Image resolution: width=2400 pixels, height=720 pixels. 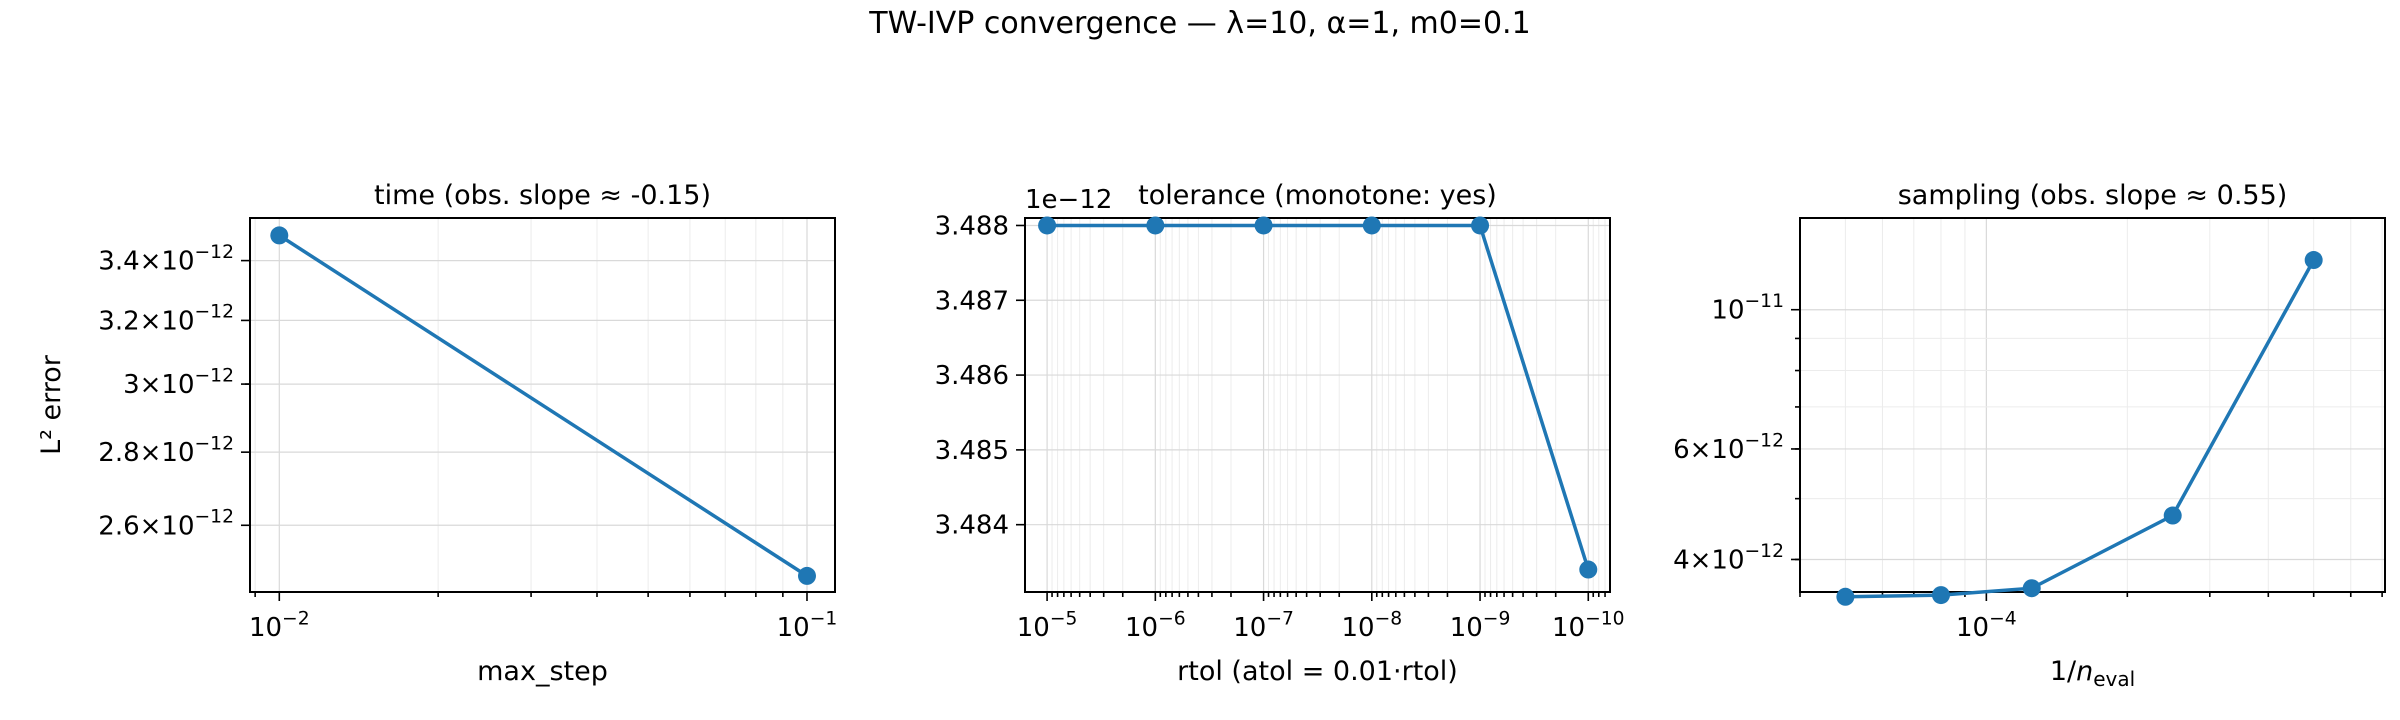 What do you see at coordinates (1371, 625) in the screenshot?
I see `x-tick-label: 10⁻⁸` at bounding box center [1371, 625].